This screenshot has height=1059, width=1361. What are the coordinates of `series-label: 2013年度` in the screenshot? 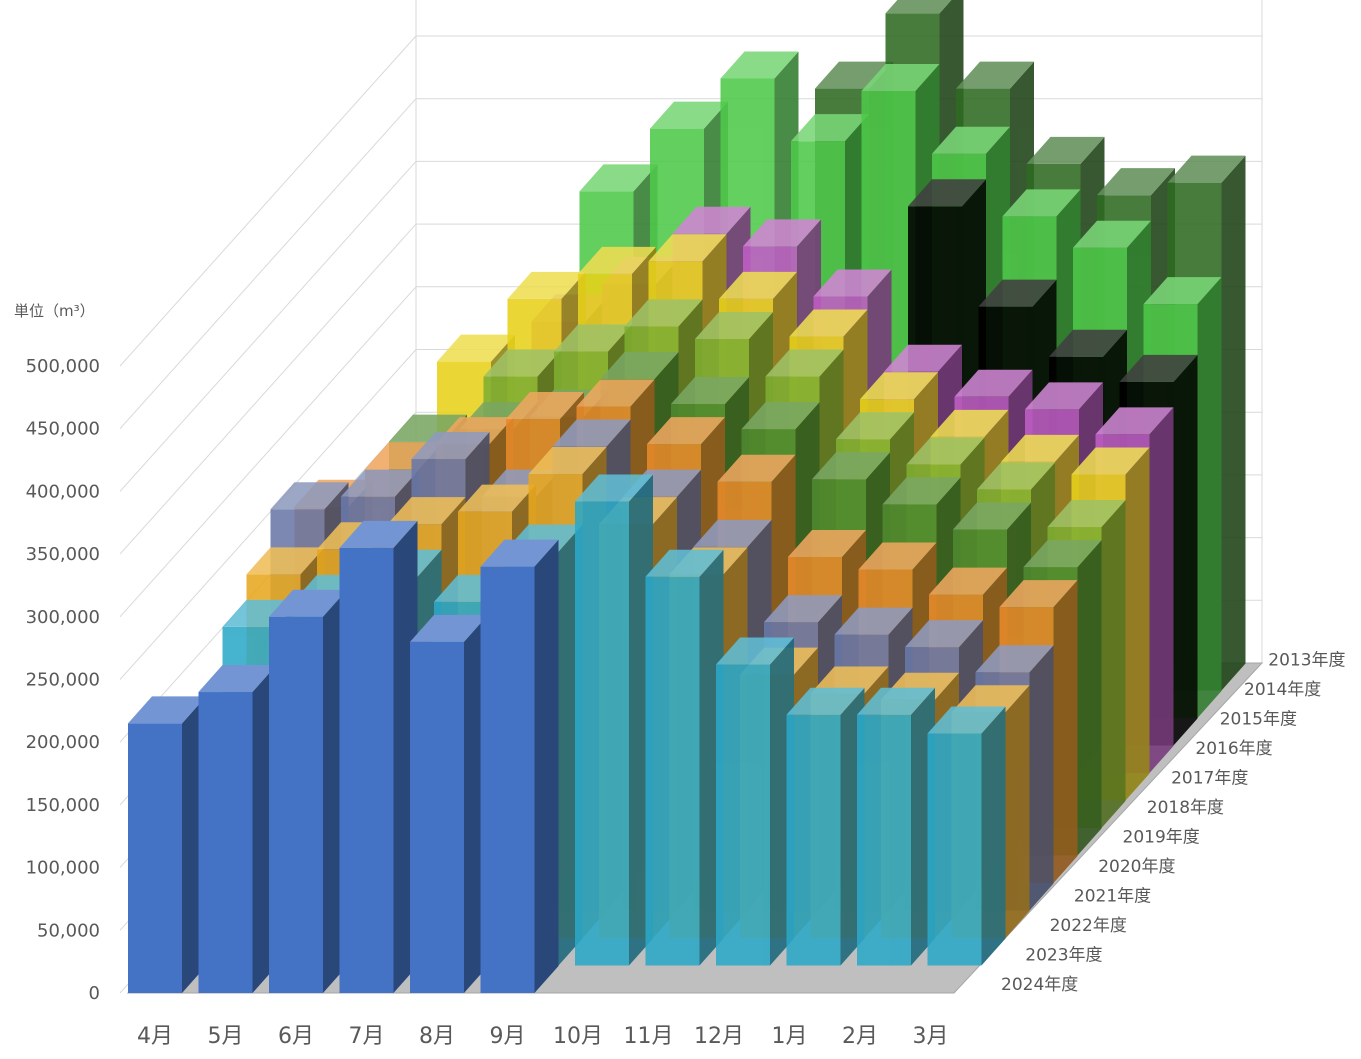 It's located at (1306, 661).